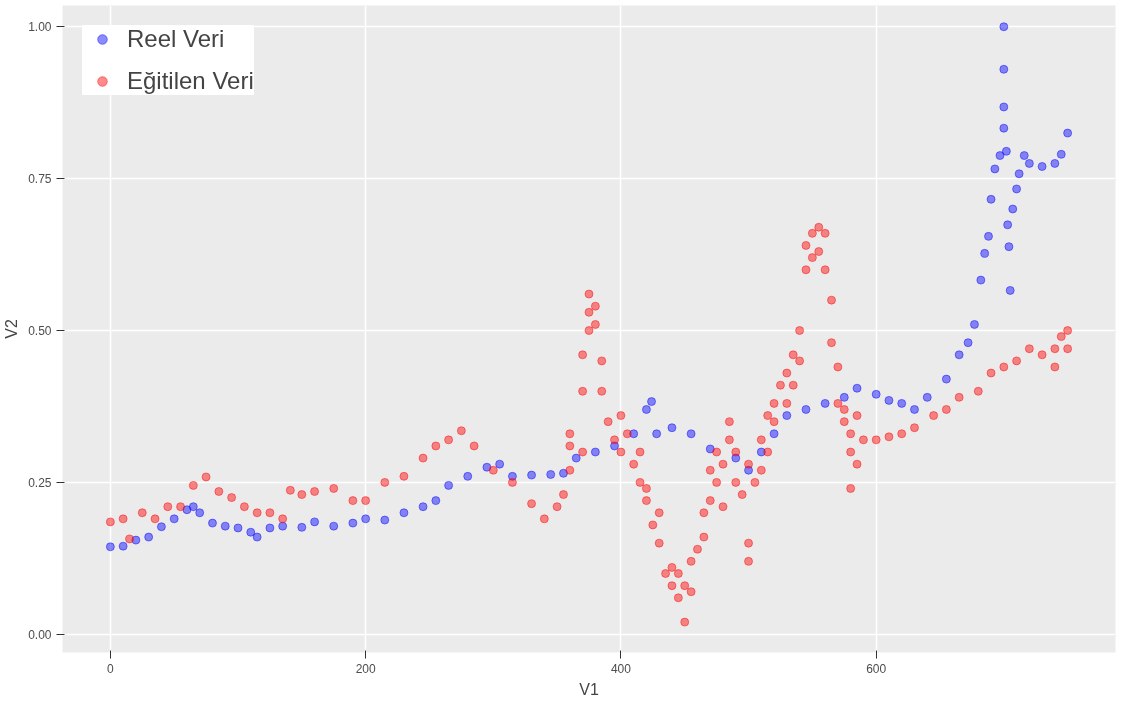 This screenshot has width=1134, height=711. What do you see at coordinates (365, 668) in the screenshot?
I see `x-tick-label: 200` at bounding box center [365, 668].